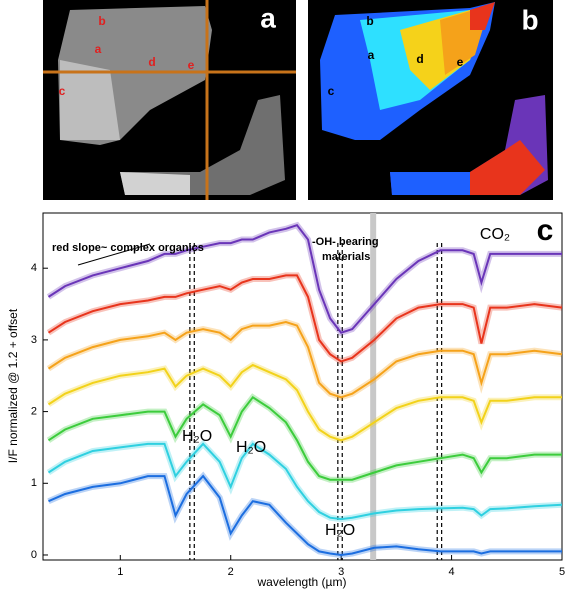 The width and height of the screenshot is (566, 599). Describe the element at coordinates (430, 100) in the screenshot. I see `panel-b: b` at that location.